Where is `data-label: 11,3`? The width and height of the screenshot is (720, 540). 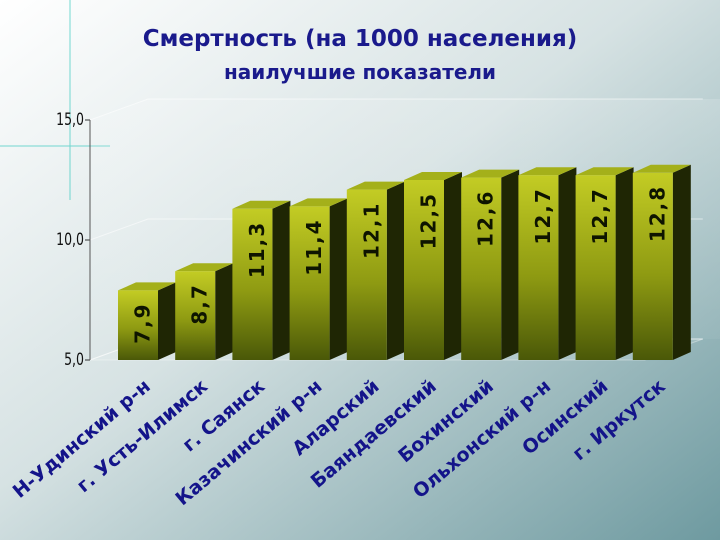 data-label: 11,3 is located at coordinates (257, 249).